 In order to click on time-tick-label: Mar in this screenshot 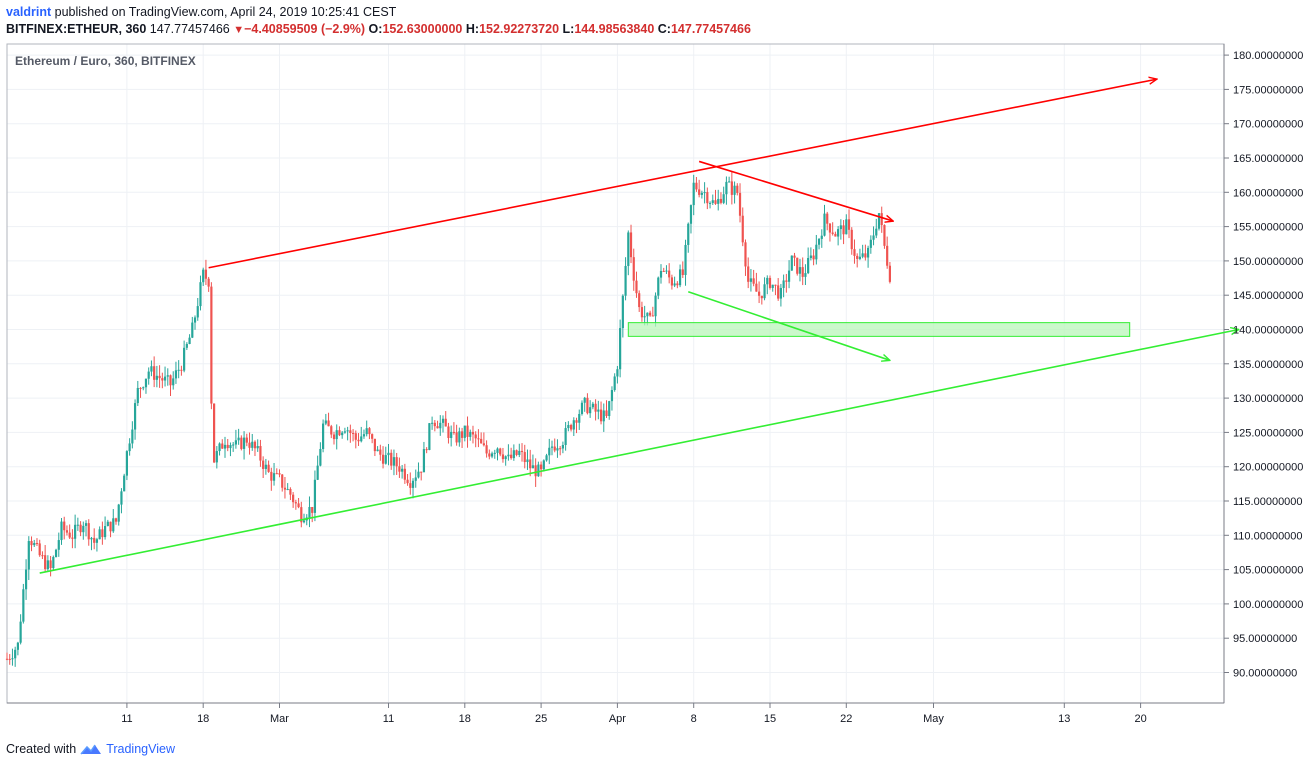, I will do `click(279, 719)`.